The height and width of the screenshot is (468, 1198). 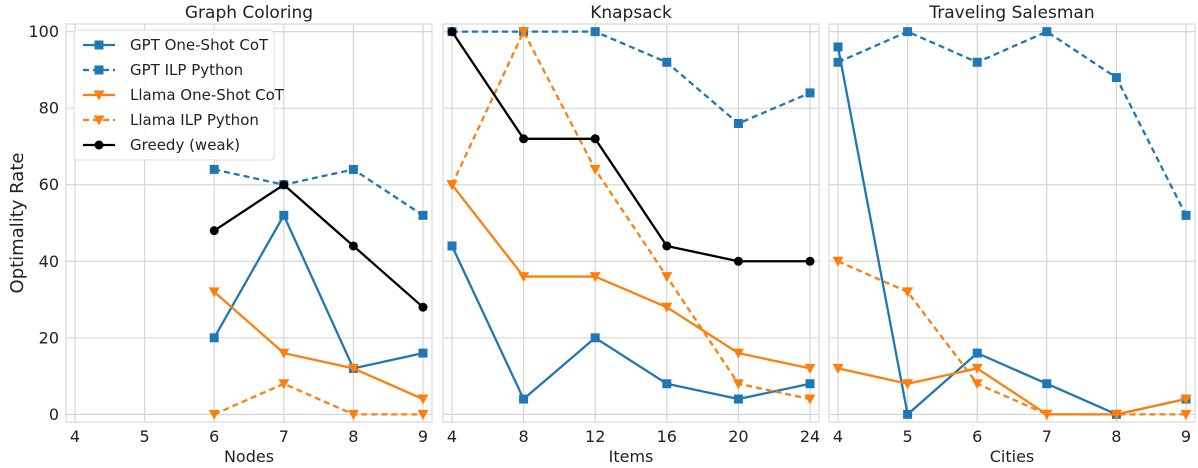 I want to click on legend-label: GPT One-Shot CoT, so click(x=199, y=45).